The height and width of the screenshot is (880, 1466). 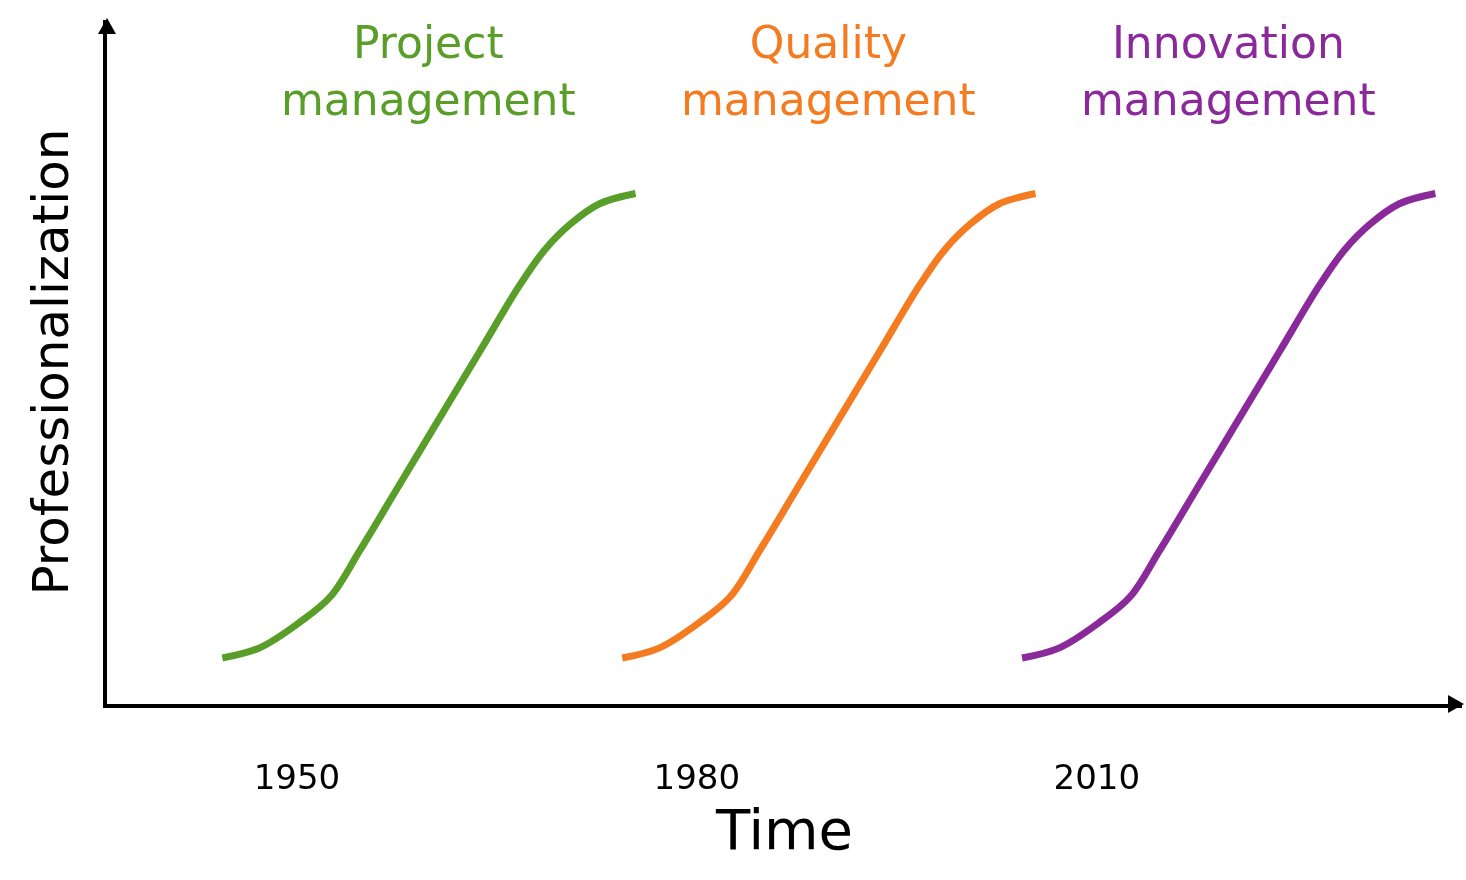 I want to click on x-tick-label: 1980, so click(x=697, y=776).